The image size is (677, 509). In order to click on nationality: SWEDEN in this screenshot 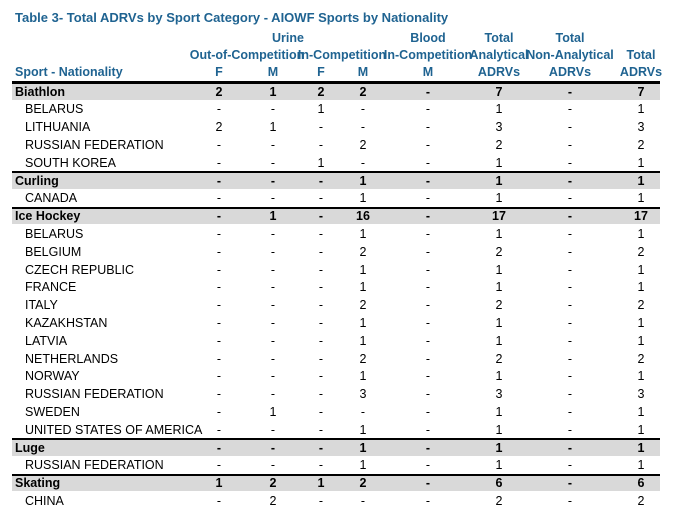, I will do `click(52, 411)`.